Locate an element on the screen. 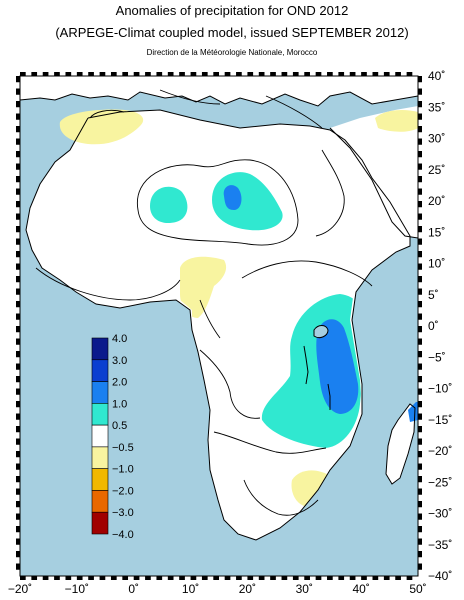  latitude-label: −20˚ is located at coordinates (440, 451).